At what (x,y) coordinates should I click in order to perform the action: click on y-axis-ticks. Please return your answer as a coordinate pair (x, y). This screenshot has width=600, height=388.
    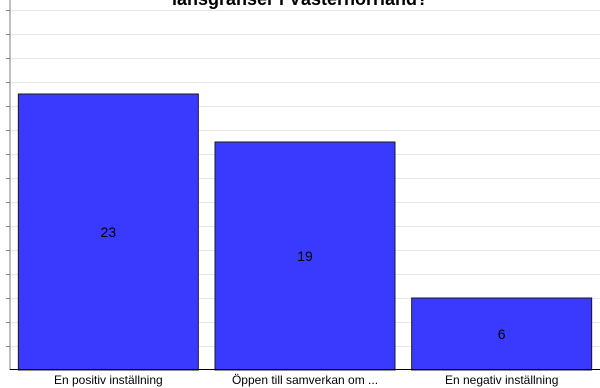
    Looking at the image, I should click on (8, 178).